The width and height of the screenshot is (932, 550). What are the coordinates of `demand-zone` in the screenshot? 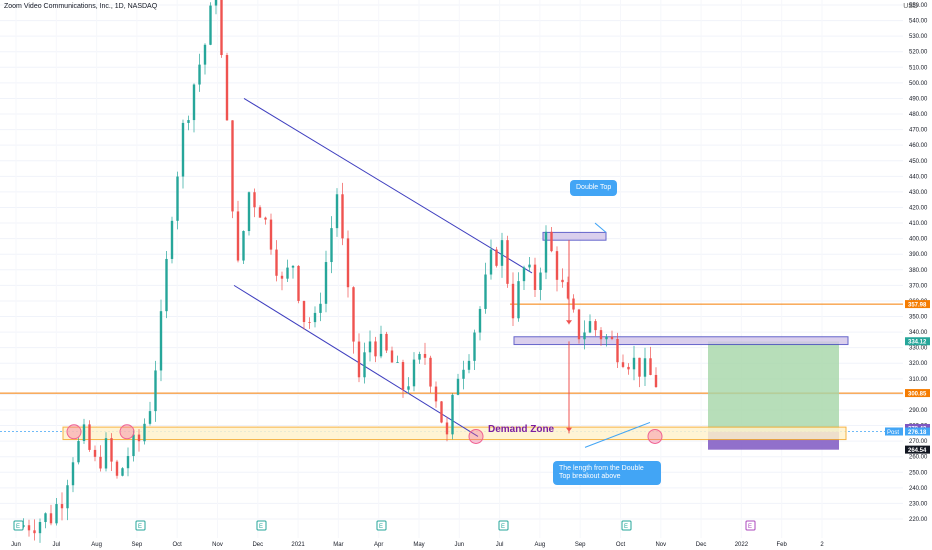 It's located at (454, 433).